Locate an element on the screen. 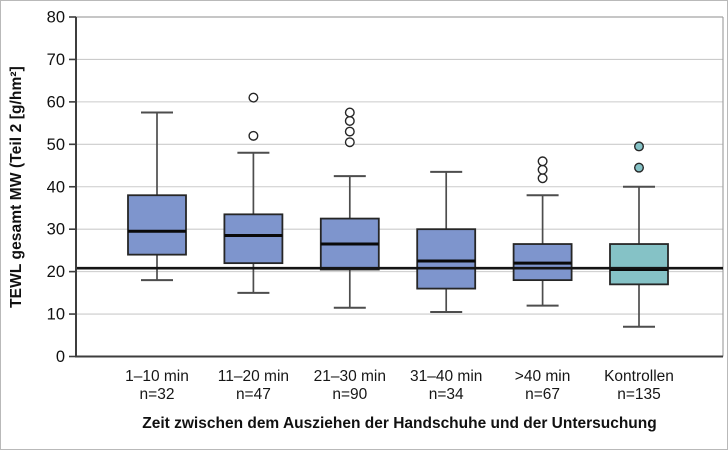 The width and height of the screenshot is (728, 450). y-tick-label: 40 is located at coordinates (56, 187).